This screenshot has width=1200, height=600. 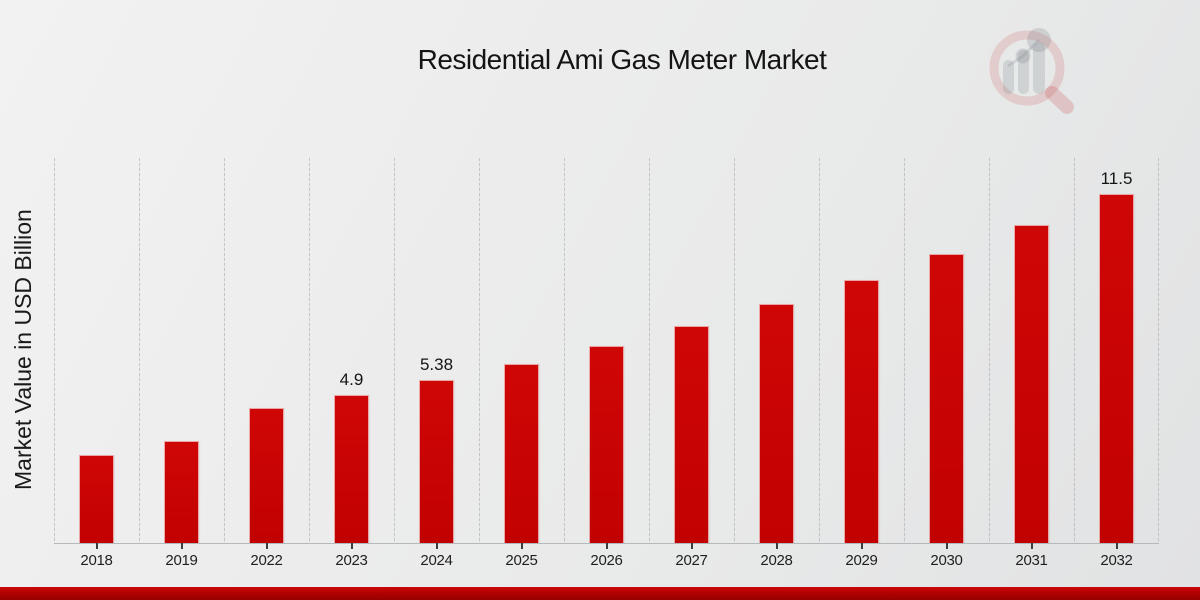 What do you see at coordinates (436, 560) in the screenshot?
I see `x-axis-label: 2024` at bounding box center [436, 560].